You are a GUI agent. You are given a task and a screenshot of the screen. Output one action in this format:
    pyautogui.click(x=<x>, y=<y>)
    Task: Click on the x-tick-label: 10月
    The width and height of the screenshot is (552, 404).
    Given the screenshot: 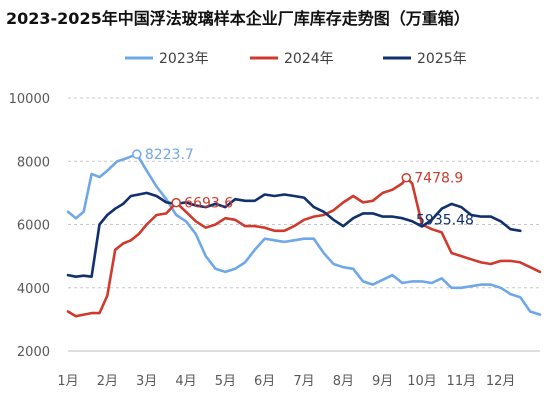 What is the action you would take?
    pyautogui.click(x=422, y=381)
    